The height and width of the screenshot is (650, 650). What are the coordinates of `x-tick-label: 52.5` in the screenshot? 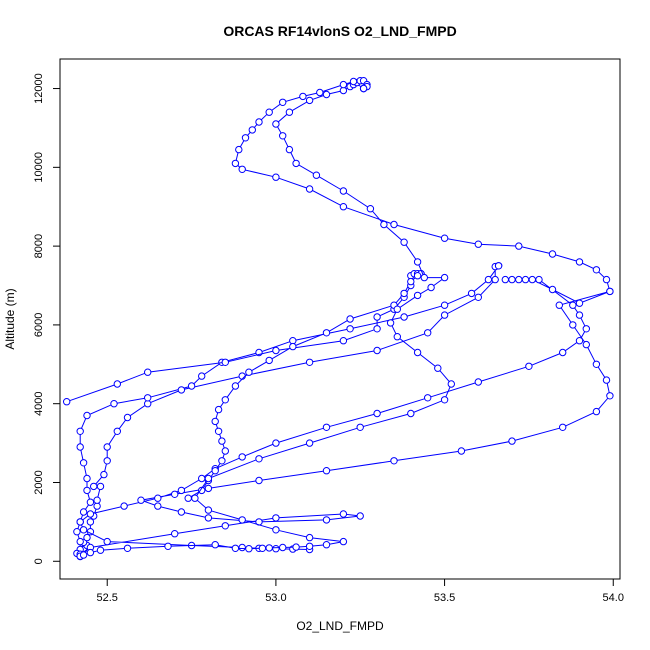 It's located at (107, 598).